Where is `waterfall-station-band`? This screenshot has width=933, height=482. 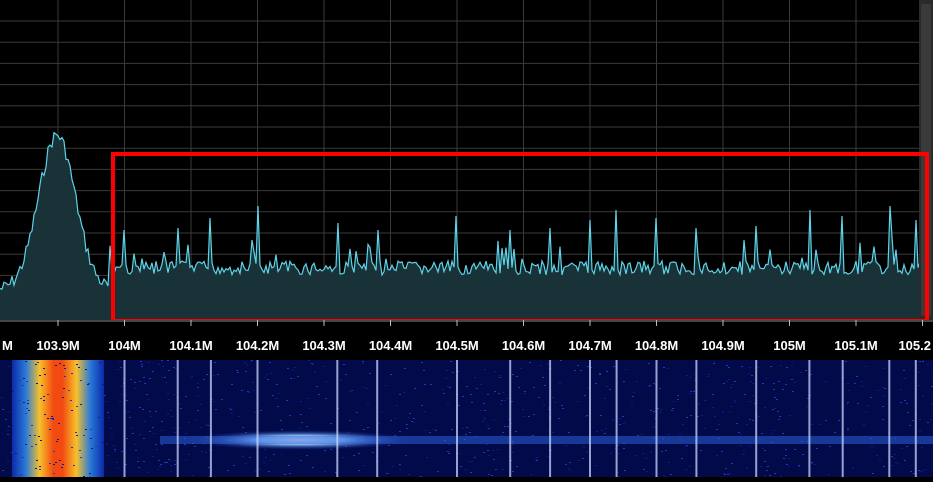
waterfall-station-band is located at coordinates (58, 418).